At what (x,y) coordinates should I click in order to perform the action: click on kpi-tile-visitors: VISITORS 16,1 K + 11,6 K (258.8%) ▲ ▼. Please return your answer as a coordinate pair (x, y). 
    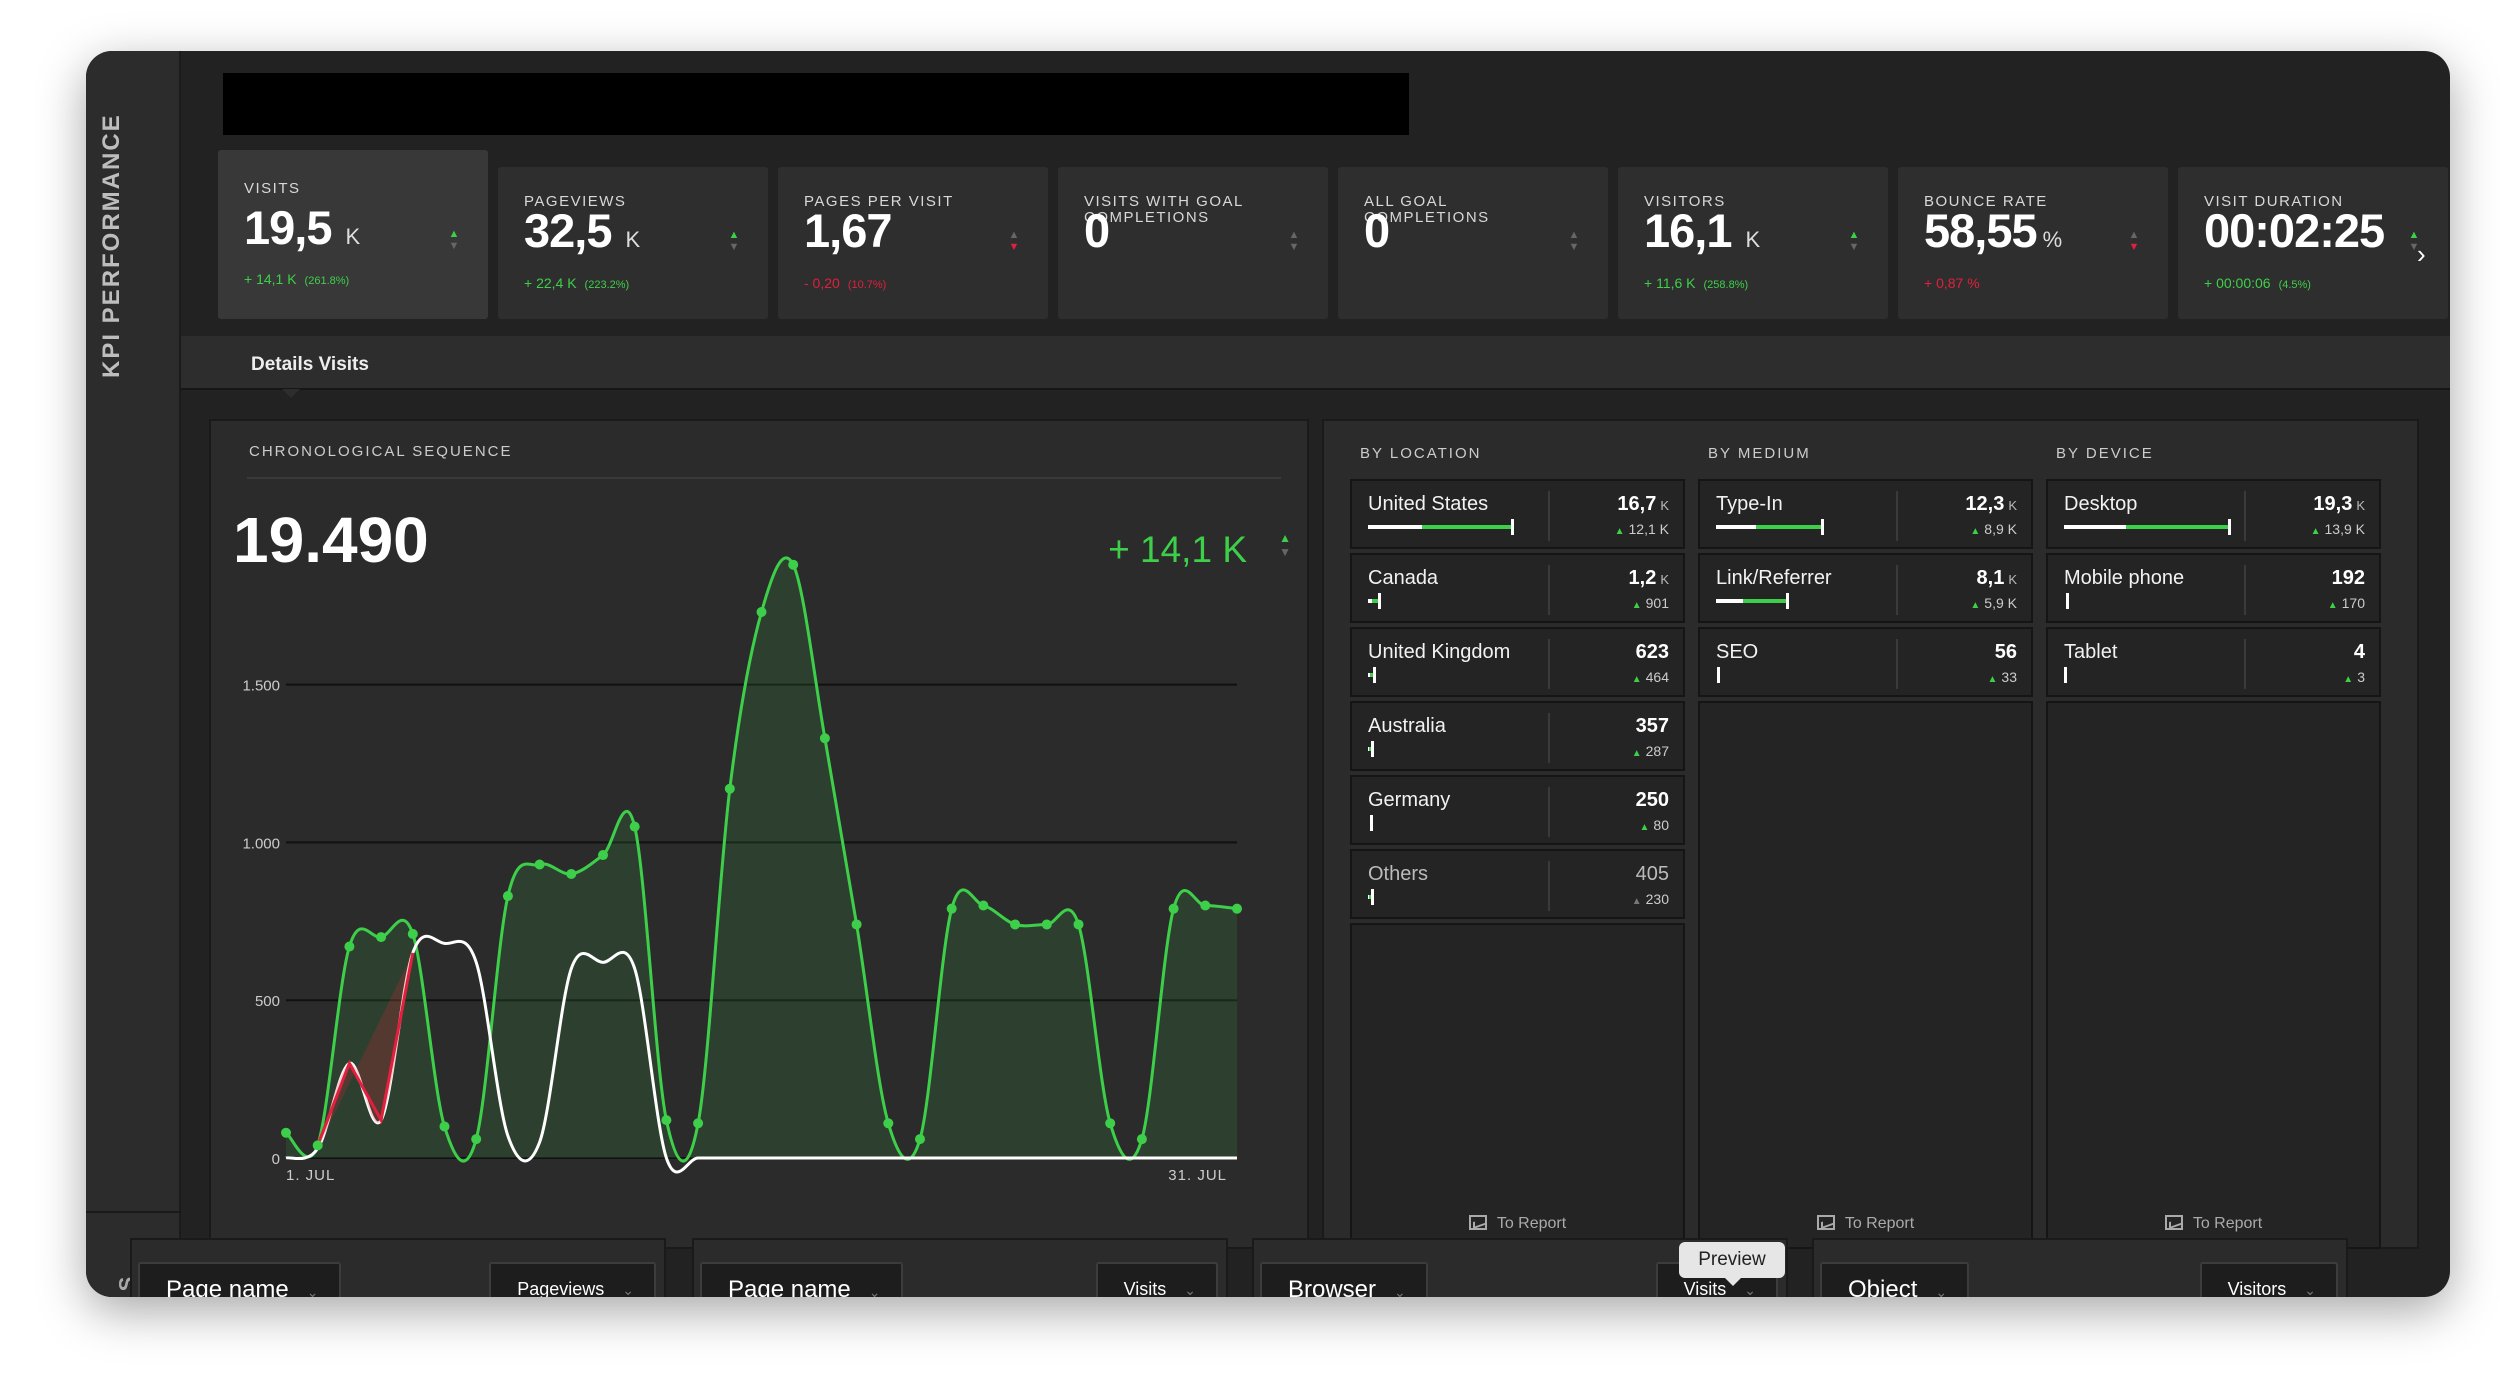
    Looking at the image, I should click on (1753, 243).